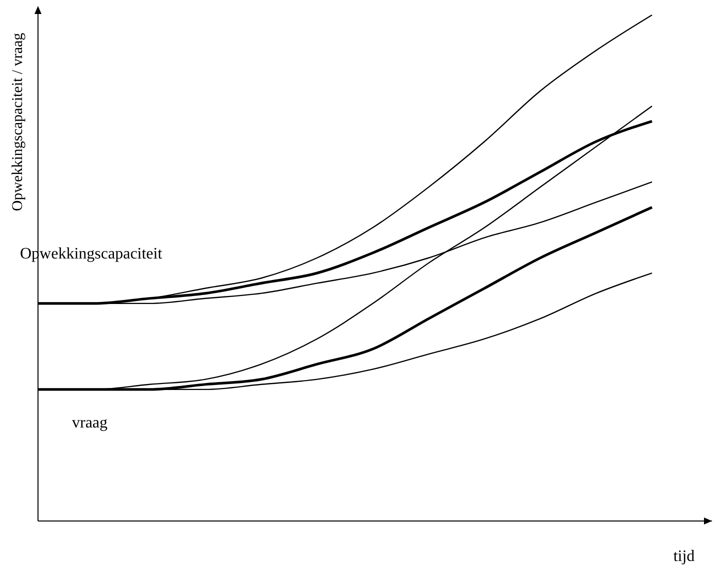 The image size is (718, 569). I want to click on x-axis-title: tijd, so click(684, 556).